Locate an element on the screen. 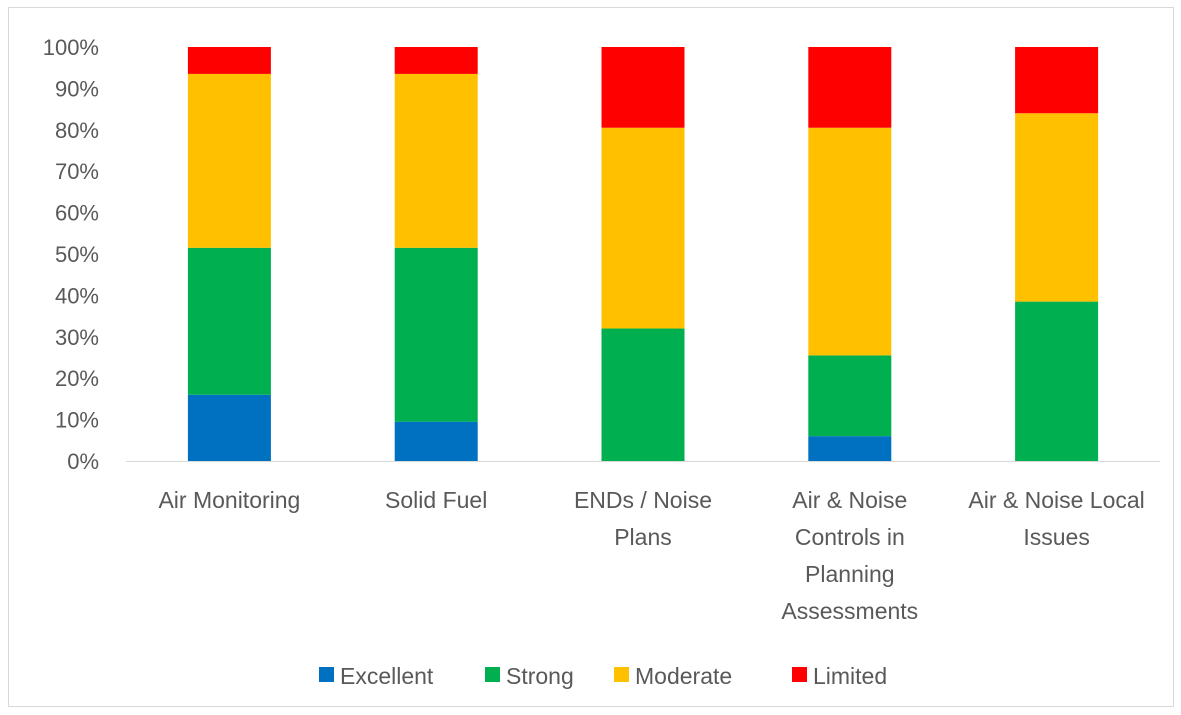 This screenshot has height=715, width=1181. y-tick-label: 50% is located at coordinates (77, 254).